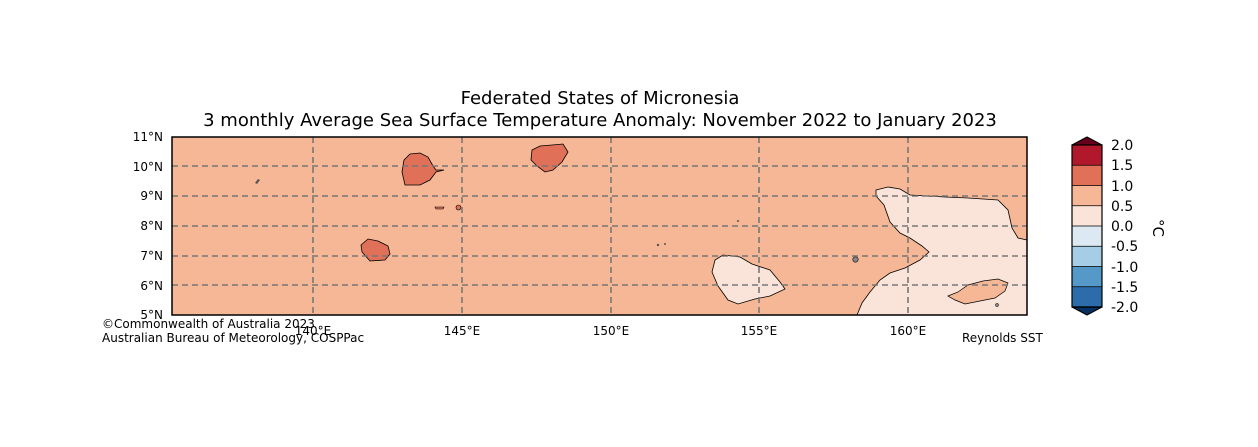  Describe the element at coordinates (1002, 338) in the screenshot. I see `data-source-credit: Reynolds SST` at that location.